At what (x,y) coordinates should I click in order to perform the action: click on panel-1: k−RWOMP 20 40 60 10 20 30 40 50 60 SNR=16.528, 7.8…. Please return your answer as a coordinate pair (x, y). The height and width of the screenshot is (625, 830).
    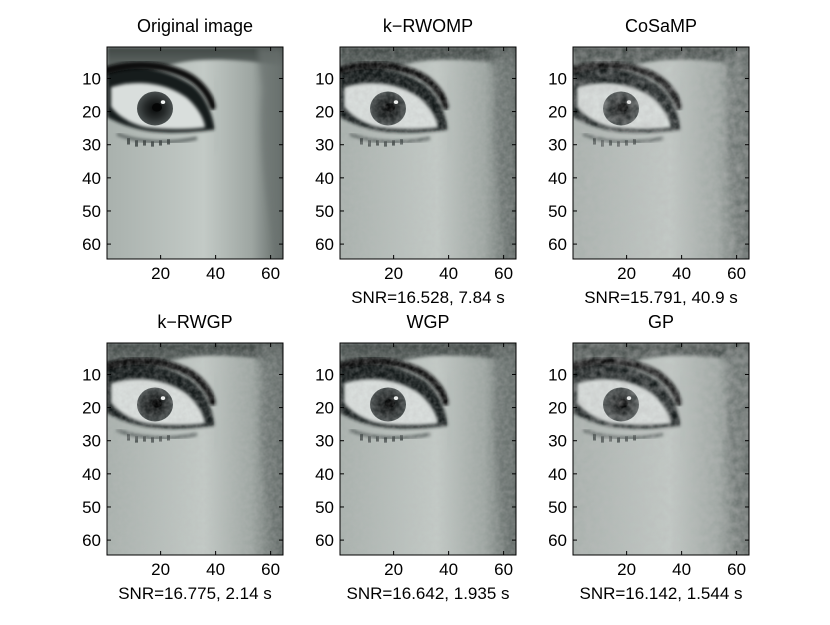
    Looking at the image, I should click on (416, 161).